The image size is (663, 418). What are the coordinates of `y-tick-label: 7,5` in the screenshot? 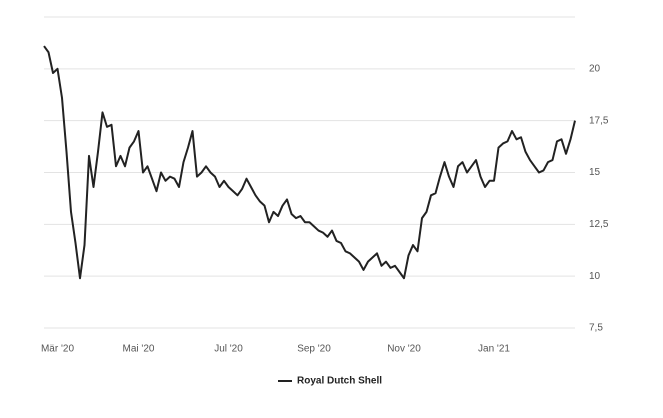 It's located at (596, 328).